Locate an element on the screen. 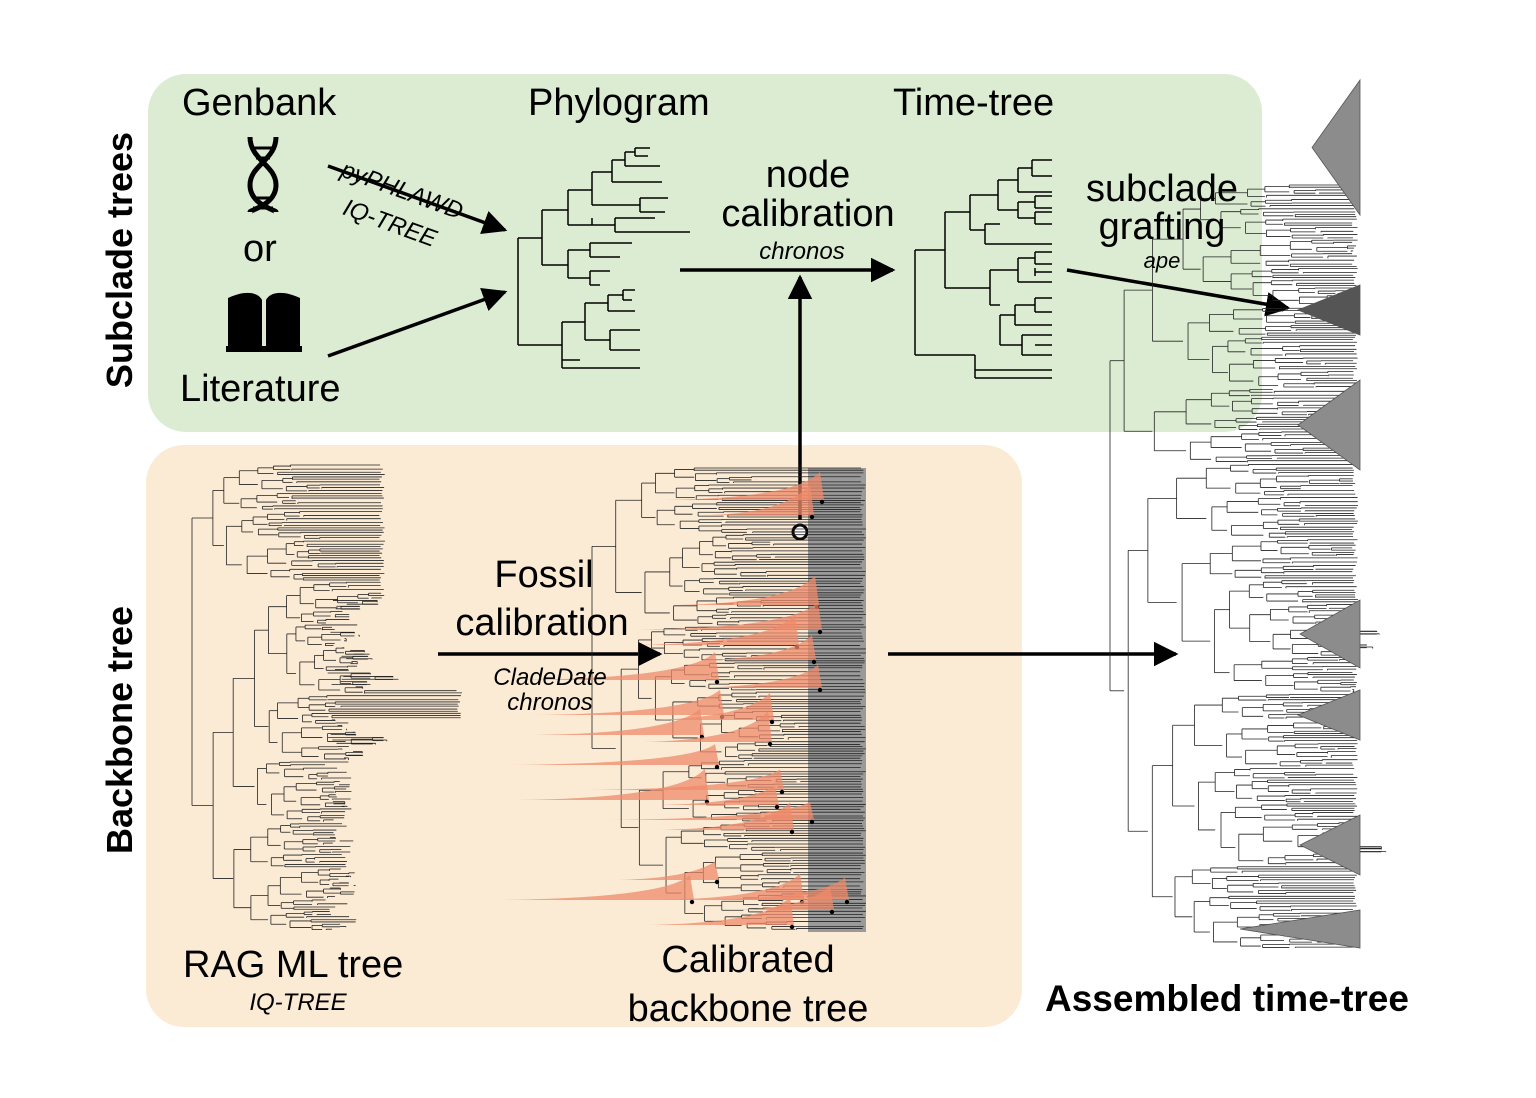 The height and width of the screenshot is (1098, 1536). timetree-label: Time-tree is located at coordinates (974, 103).